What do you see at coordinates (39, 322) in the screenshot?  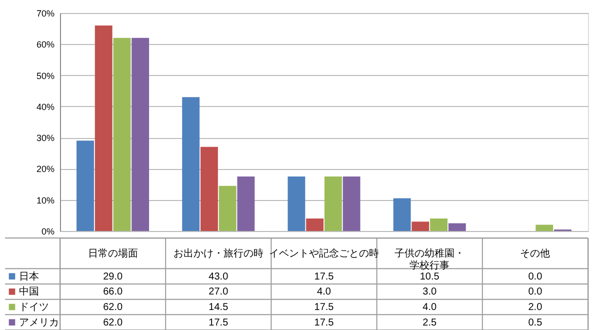 I see `legend-label: アメリカ` at bounding box center [39, 322].